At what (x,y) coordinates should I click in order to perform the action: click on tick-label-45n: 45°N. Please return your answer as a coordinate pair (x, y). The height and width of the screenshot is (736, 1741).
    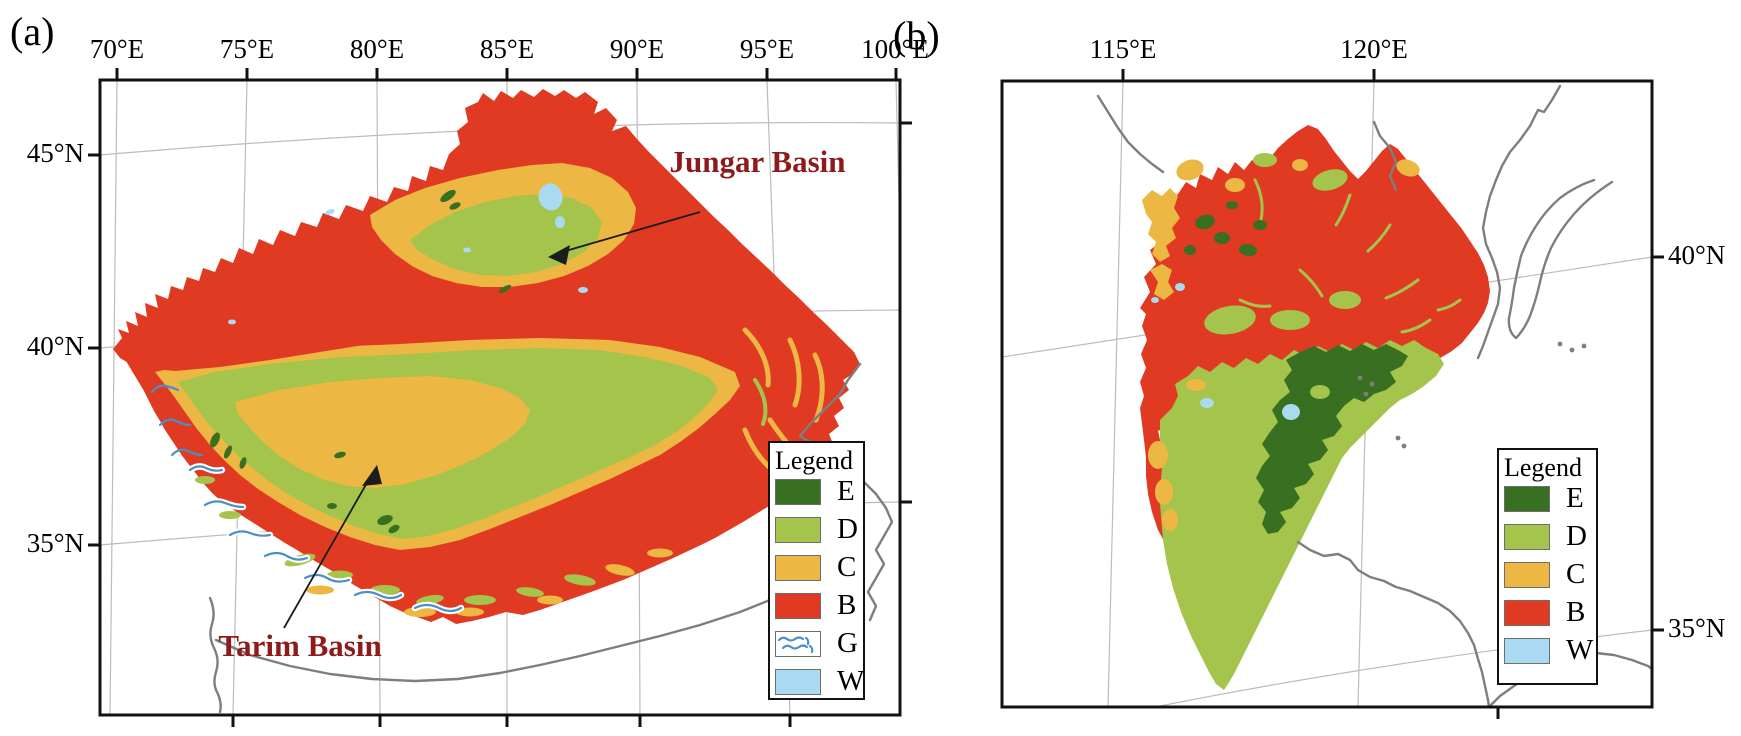
    Looking at the image, I should click on (55, 153).